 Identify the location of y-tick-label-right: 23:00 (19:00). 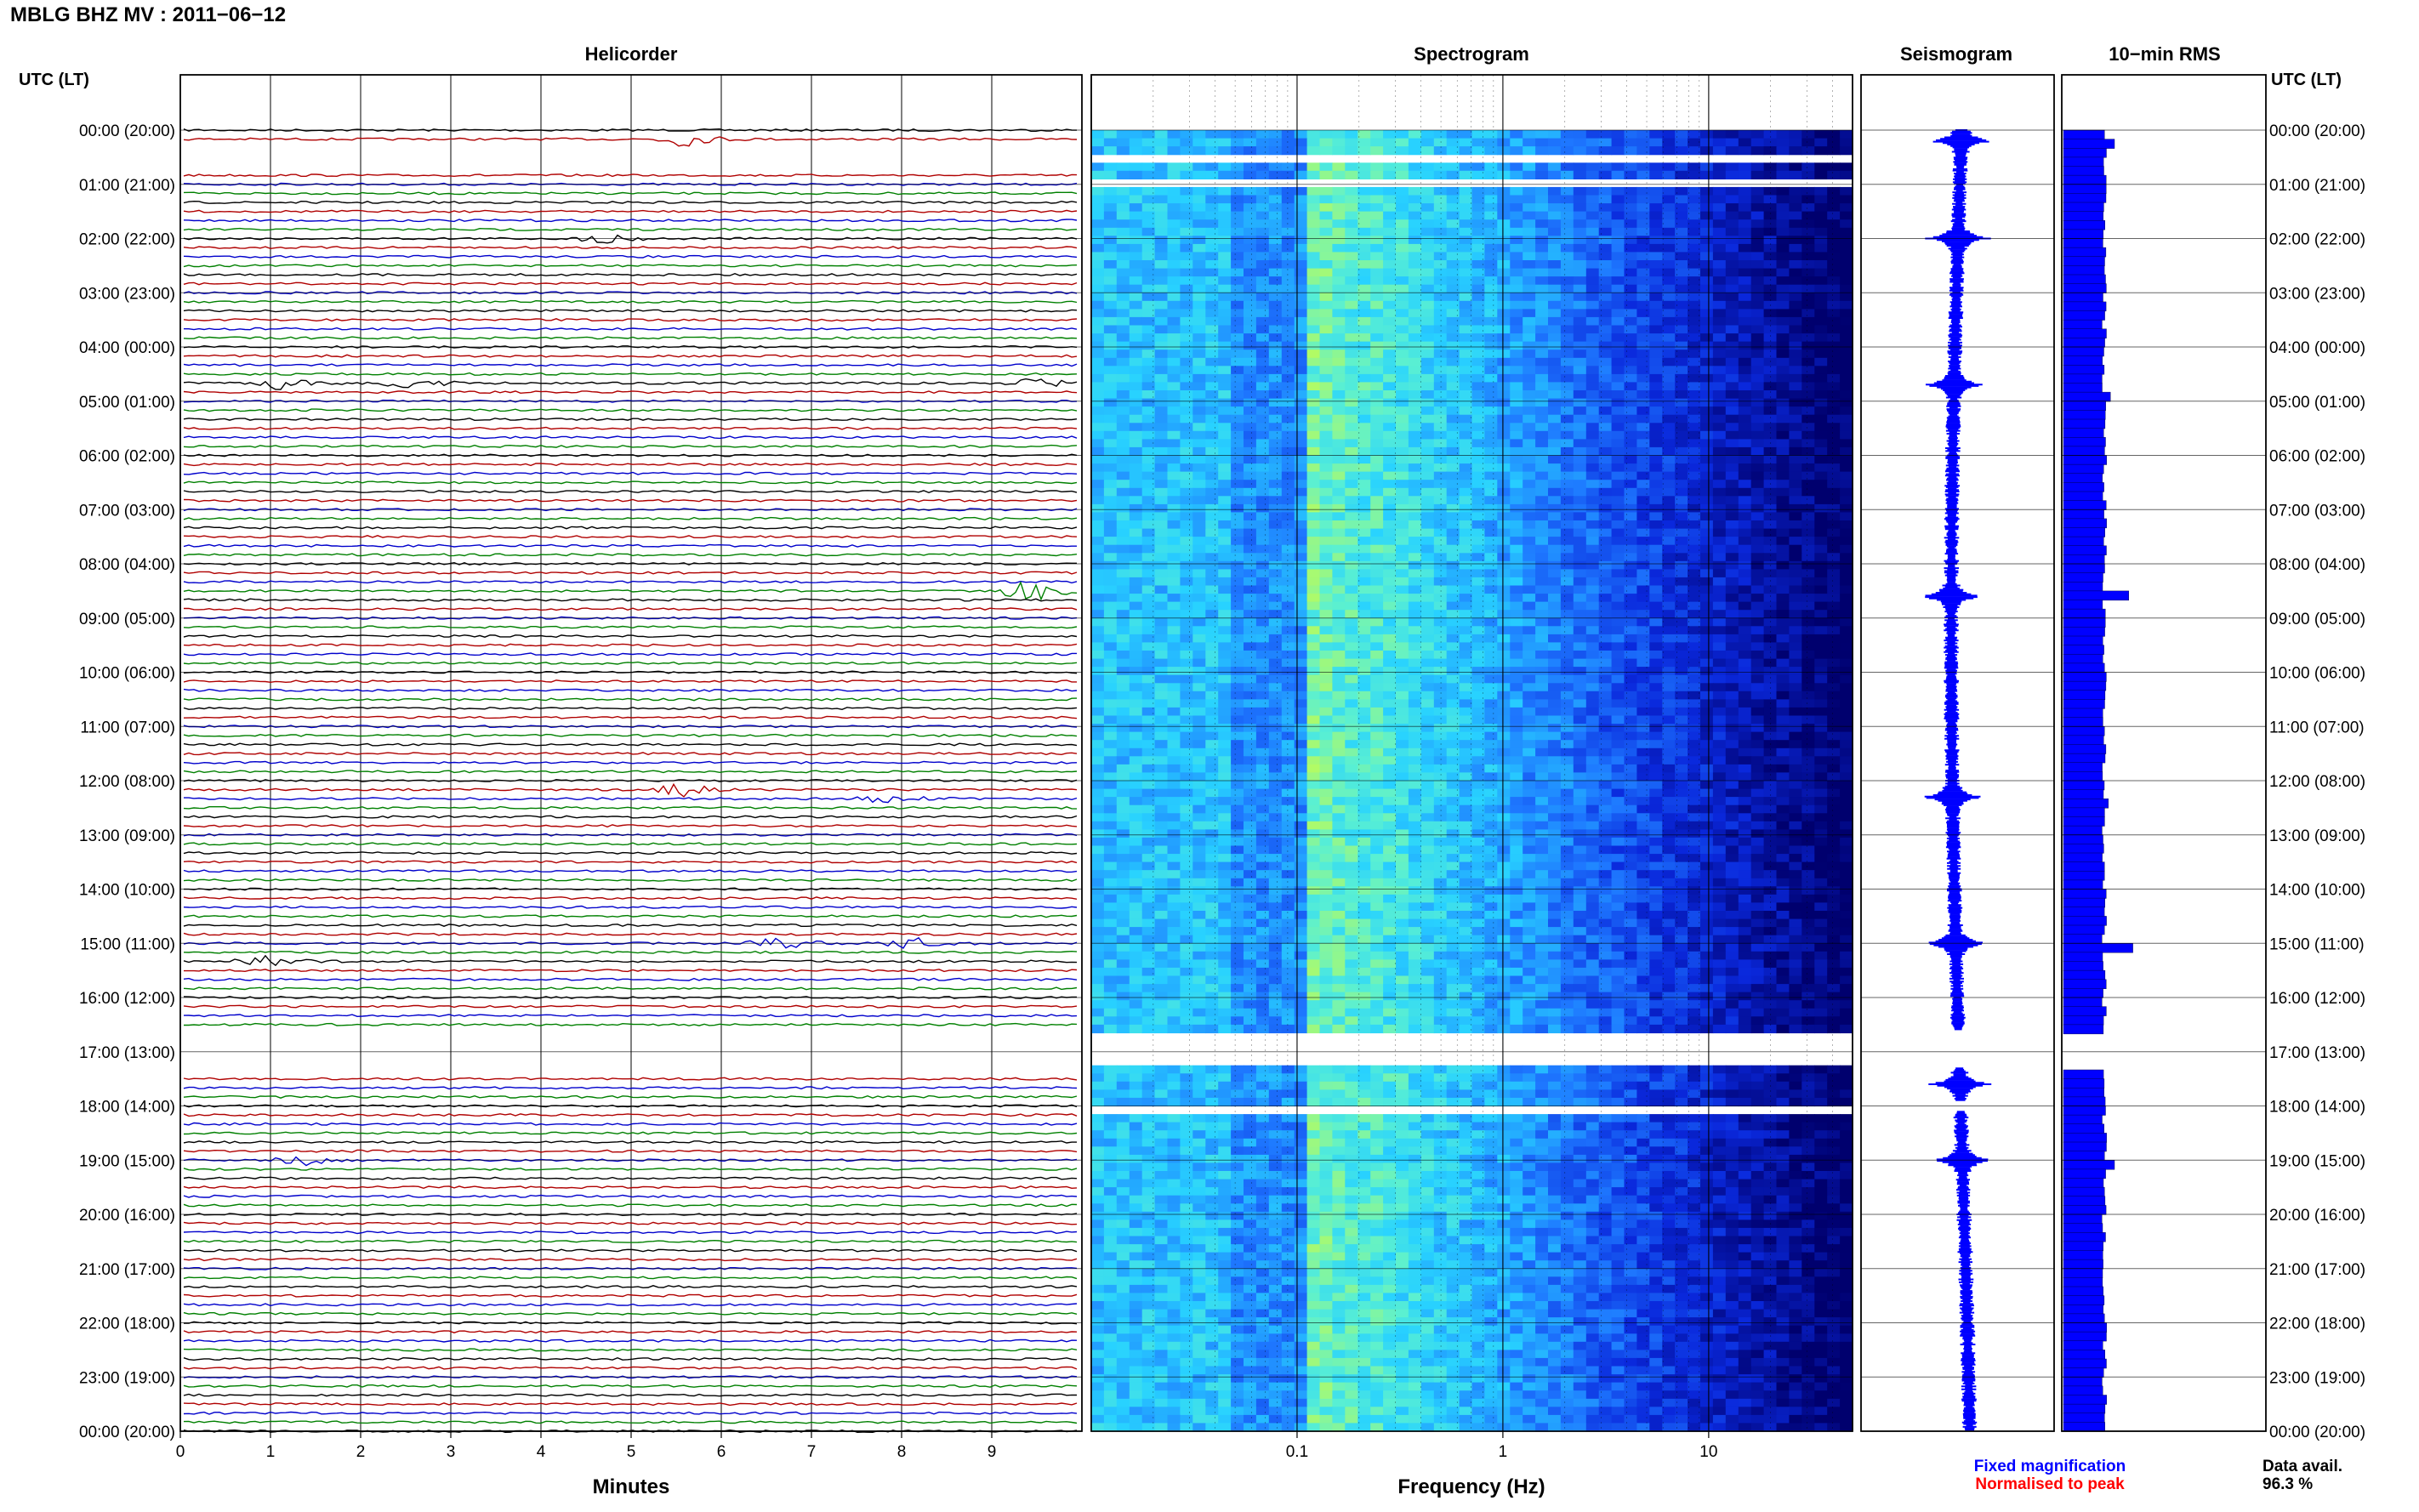
(2317, 1378).